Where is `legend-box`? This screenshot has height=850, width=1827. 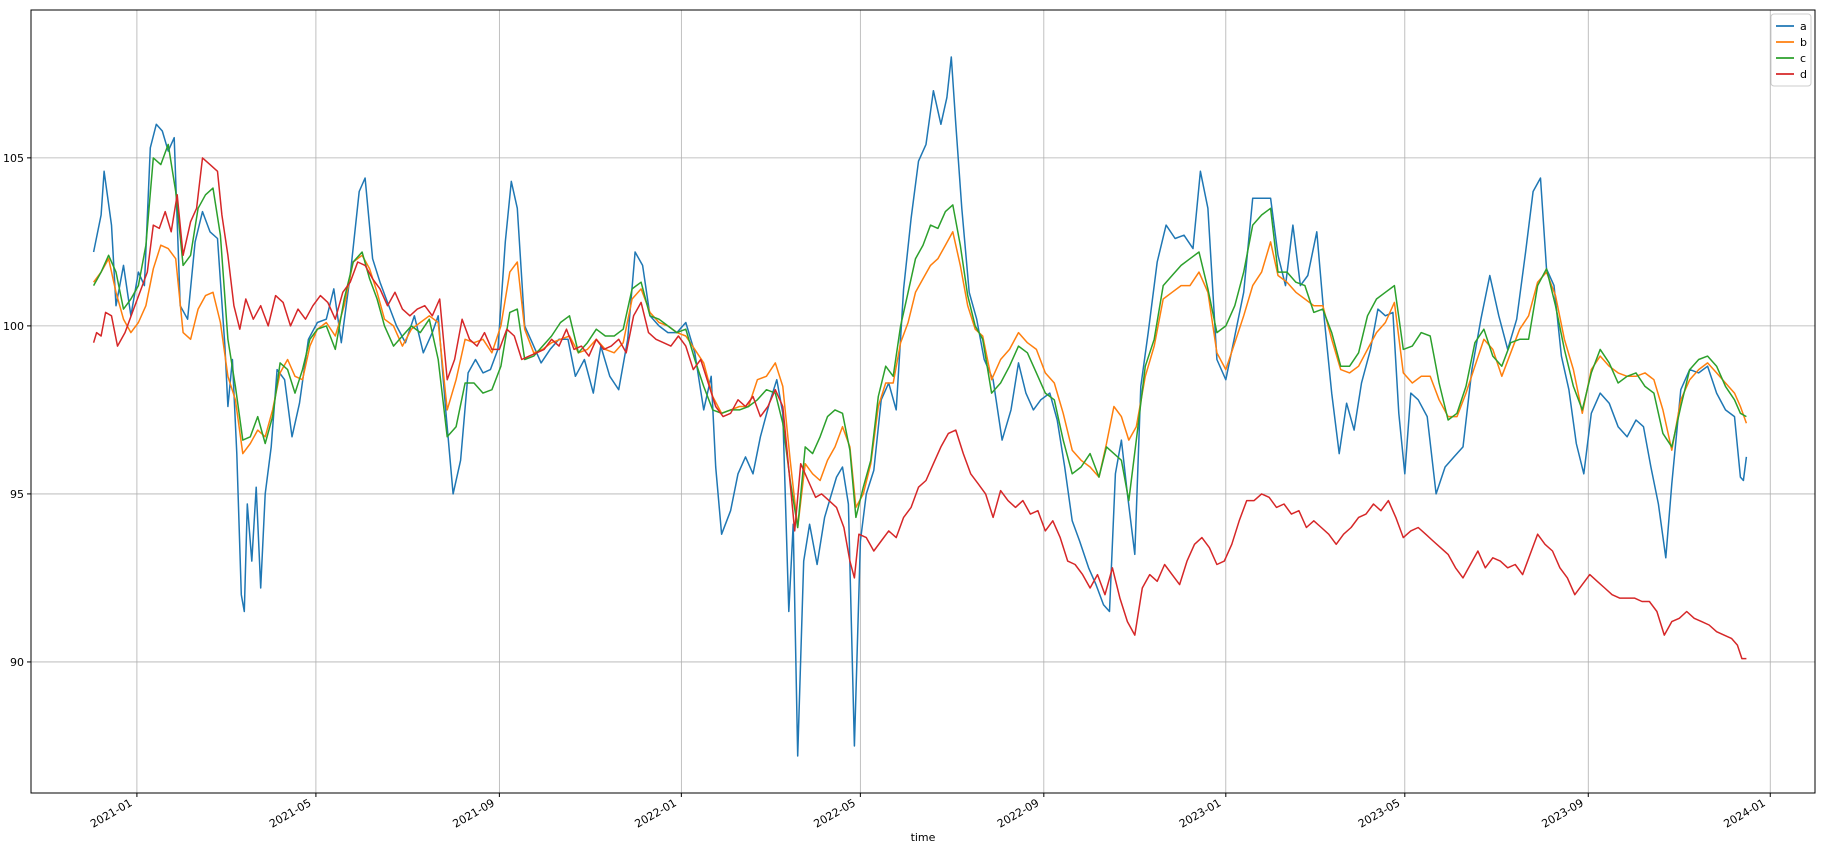
legend-box is located at coordinates (1791, 50).